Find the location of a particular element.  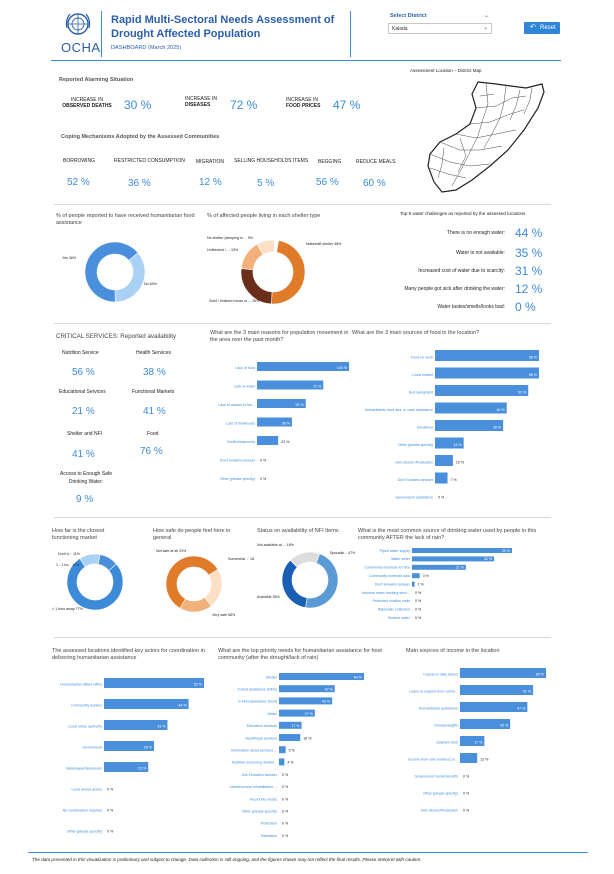

district-map is located at coordinates (485, 138).